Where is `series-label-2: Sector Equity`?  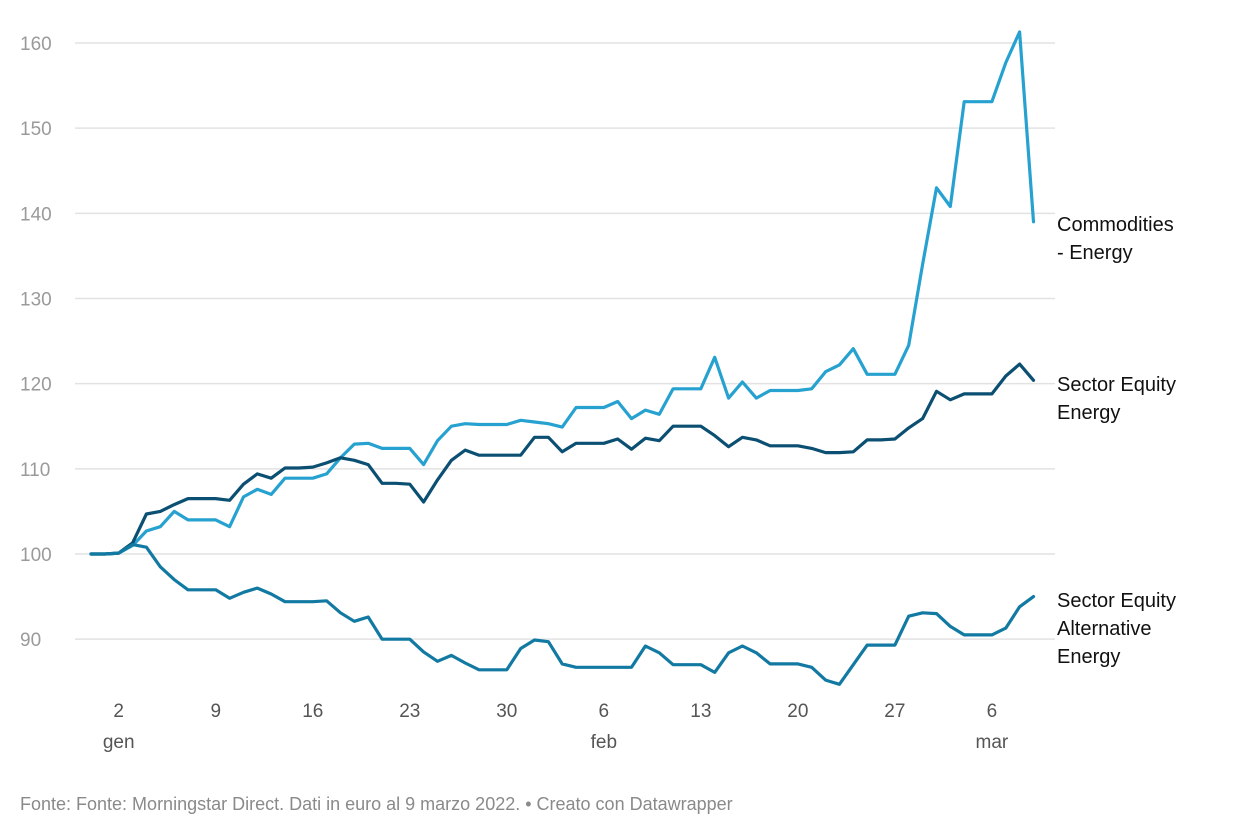
series-label-2: Sector Equity is located at coordinates (1116, 601).